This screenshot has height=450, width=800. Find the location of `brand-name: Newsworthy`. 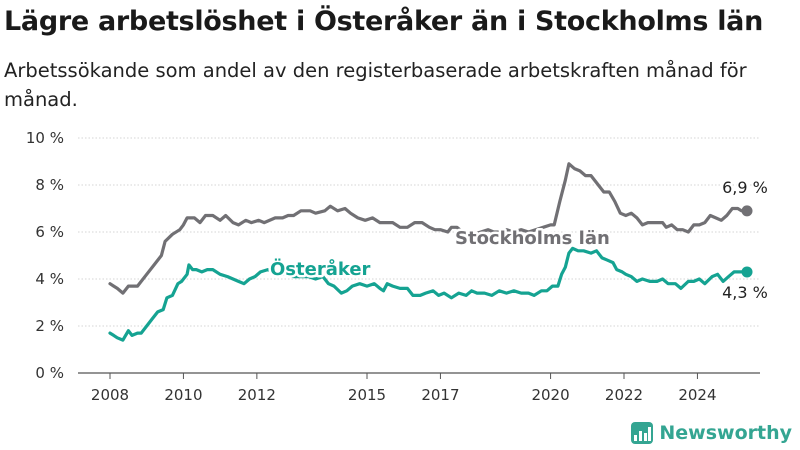

brand-name: Newsworthy is located at coordinates (725, 433).